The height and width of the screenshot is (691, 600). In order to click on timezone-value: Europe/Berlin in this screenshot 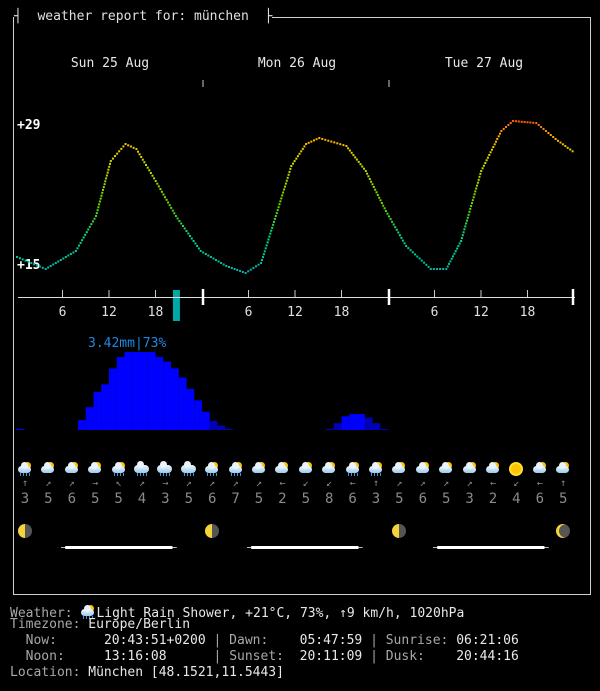, I will do `click(139, 624)`.